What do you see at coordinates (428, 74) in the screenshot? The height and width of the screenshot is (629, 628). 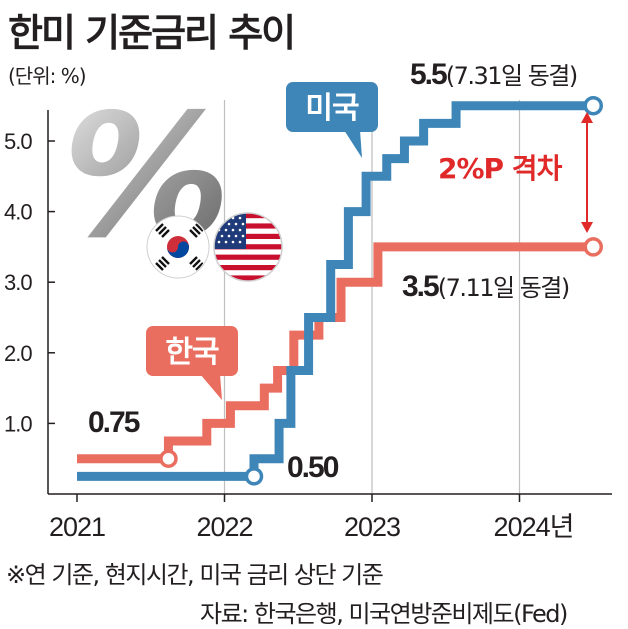 I see `us-end-value: 5.5` at bounding box center [428, 74].